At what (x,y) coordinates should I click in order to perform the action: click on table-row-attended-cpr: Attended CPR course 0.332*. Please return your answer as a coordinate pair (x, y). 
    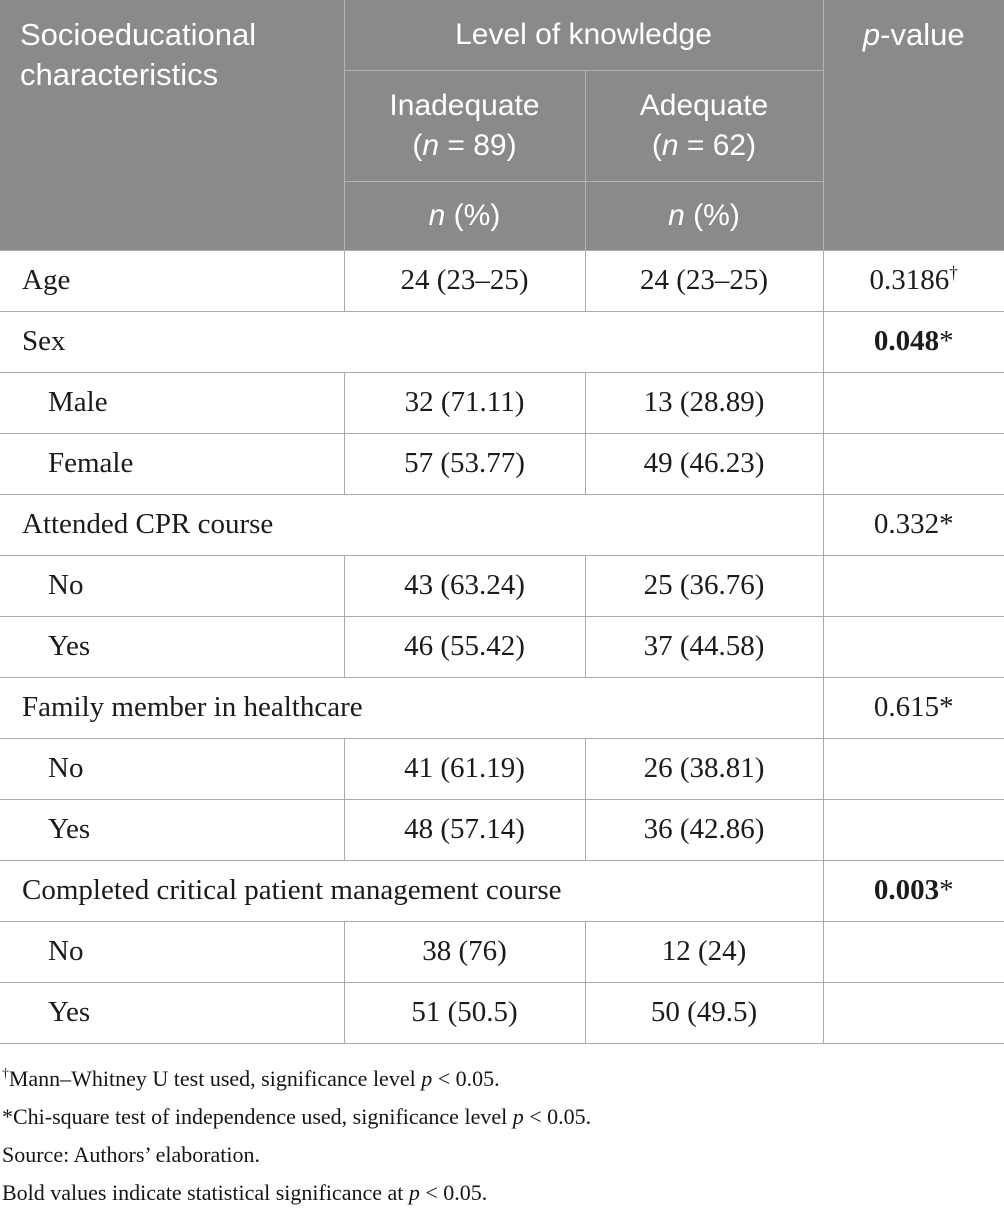
    Looking at the image, I should click on (502, 524).